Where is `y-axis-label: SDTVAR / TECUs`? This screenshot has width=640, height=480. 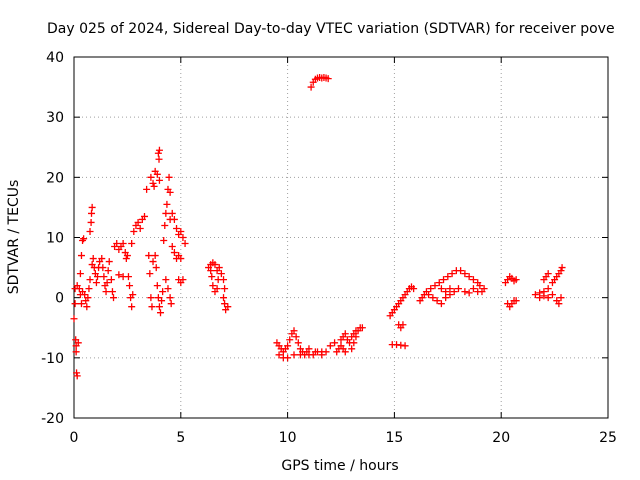 y-axis-label: SDTVAR / TECUs is located at coordinates (14, 237).